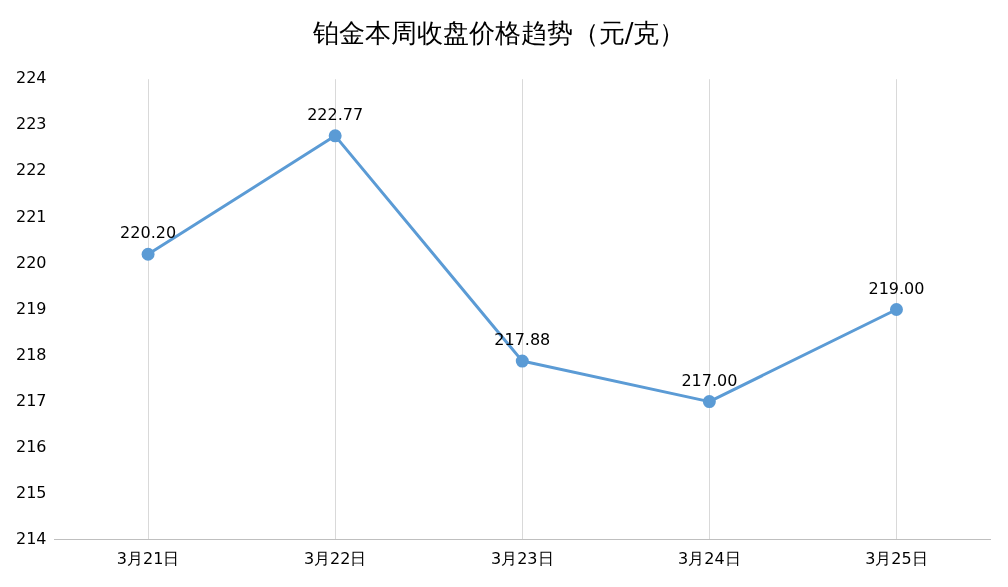 This screenshot has height=587, width=1008. Describe the element at coordinates (31, 78) in the screenshot. I see `y-tick-label: 224` at that location.